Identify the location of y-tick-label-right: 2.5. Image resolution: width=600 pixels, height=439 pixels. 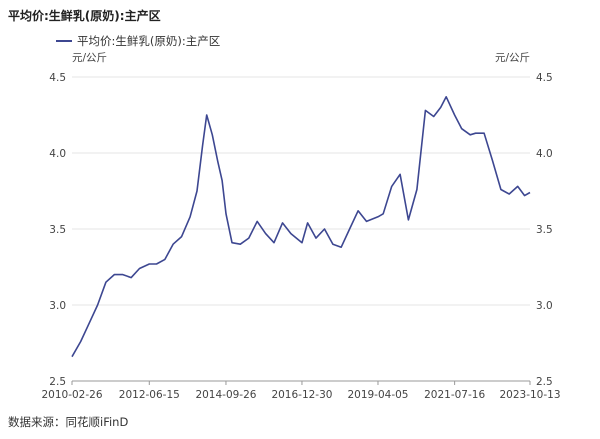
(544, 382).